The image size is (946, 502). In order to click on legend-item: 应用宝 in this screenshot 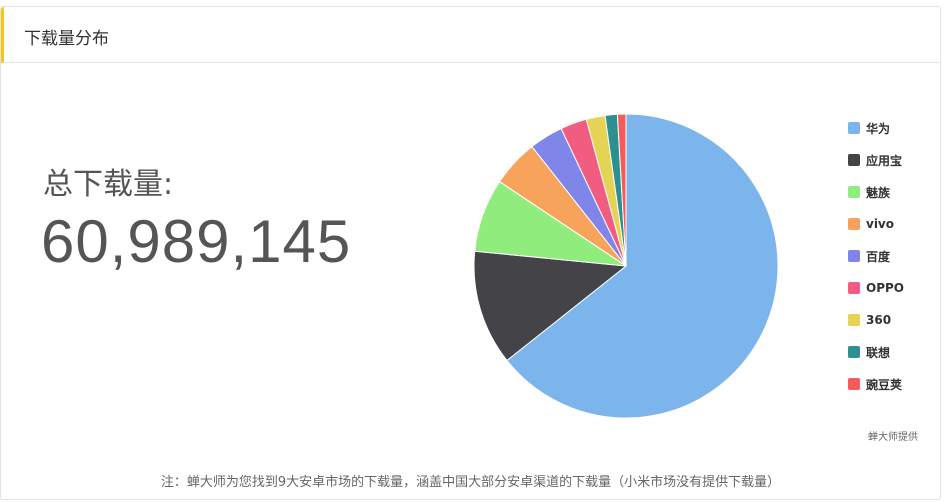, I will do `click(875, 160)`.